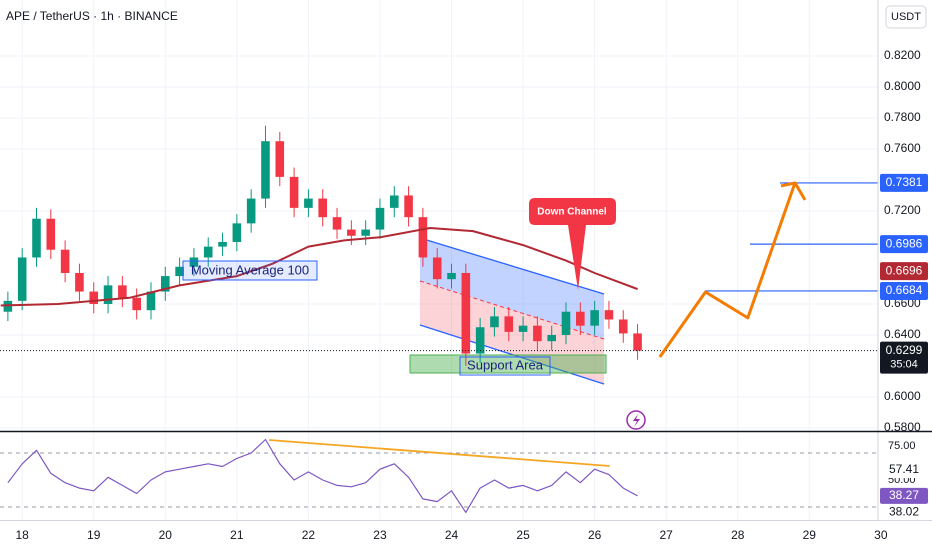 The height and width of the screenshot is (550, 932). I want to click on x-tick-label: 19, so click(94, 535).